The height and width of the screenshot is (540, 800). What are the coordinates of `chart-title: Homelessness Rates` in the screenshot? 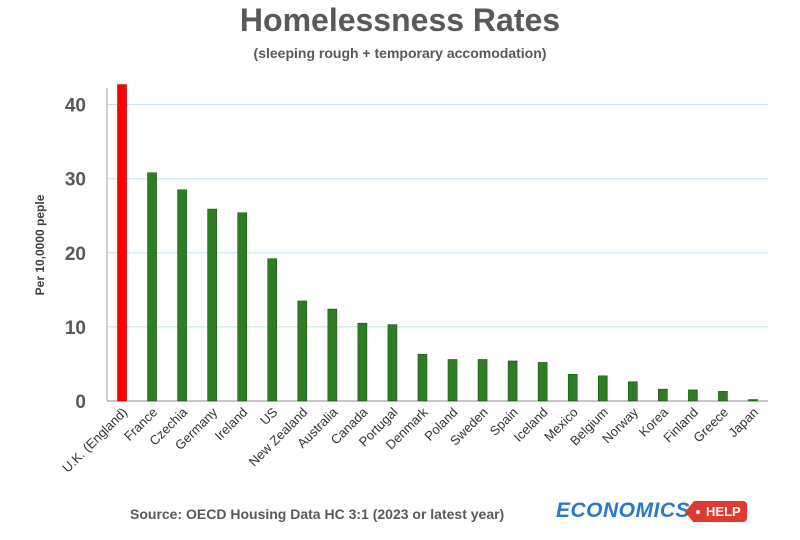 It's located at (400, 20).